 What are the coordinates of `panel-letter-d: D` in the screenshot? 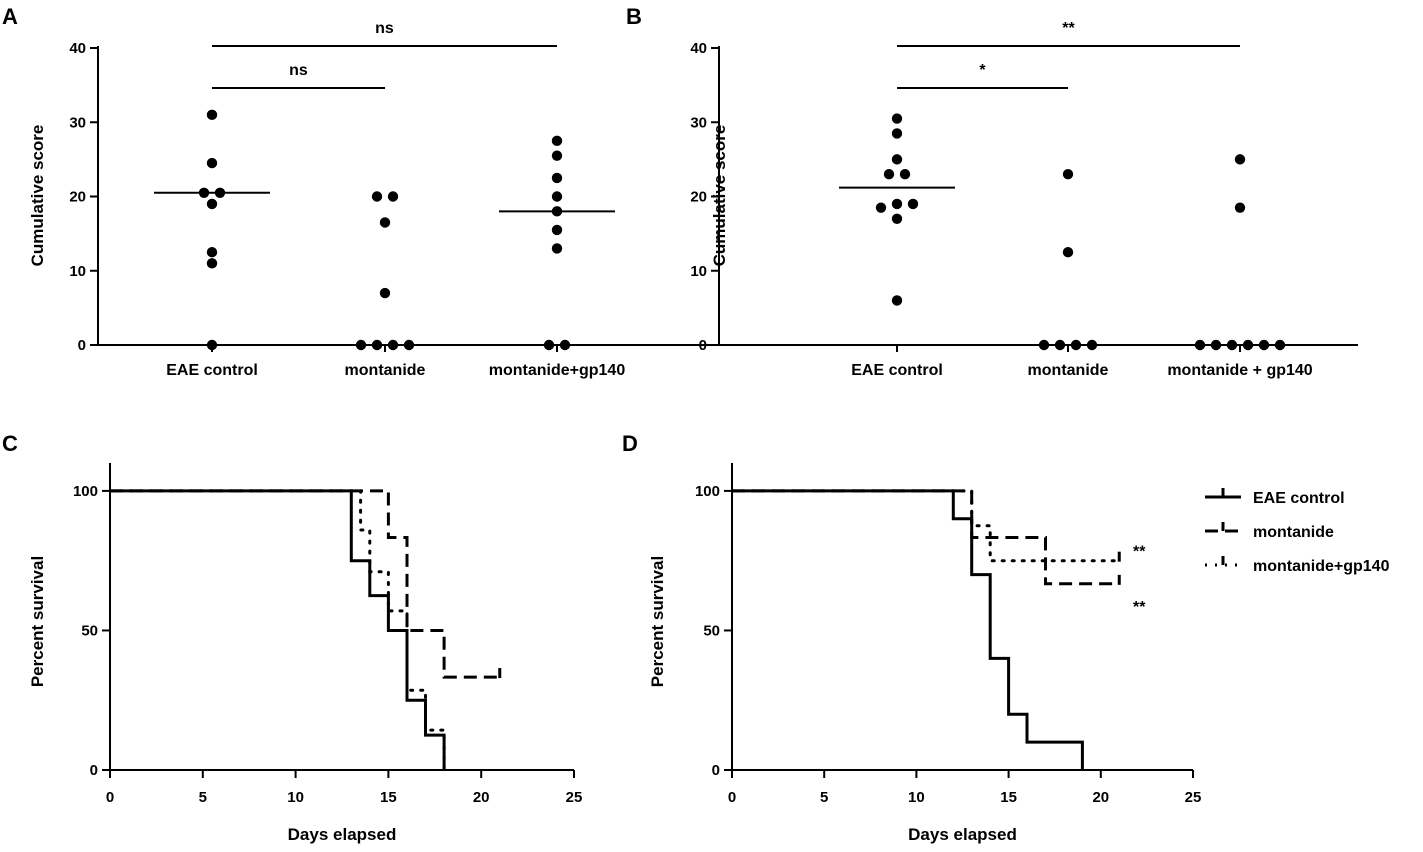 It's located at (630, 443).